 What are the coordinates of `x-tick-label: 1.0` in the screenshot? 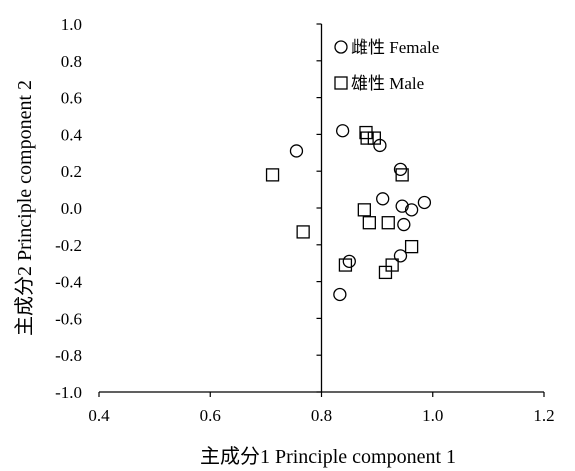 It's located at (432, 415).